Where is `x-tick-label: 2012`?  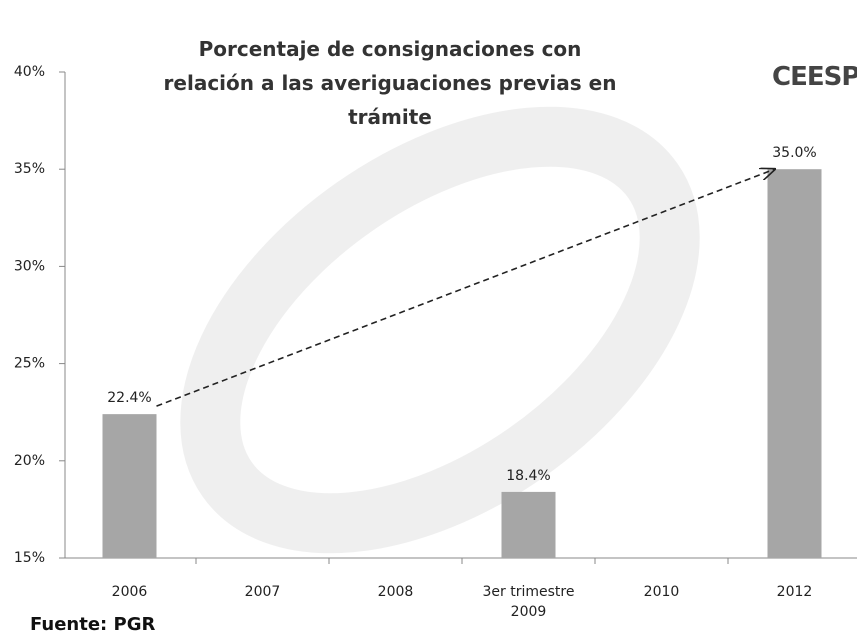 x-tick-label: 2012 is located at coordinates (794, 592).